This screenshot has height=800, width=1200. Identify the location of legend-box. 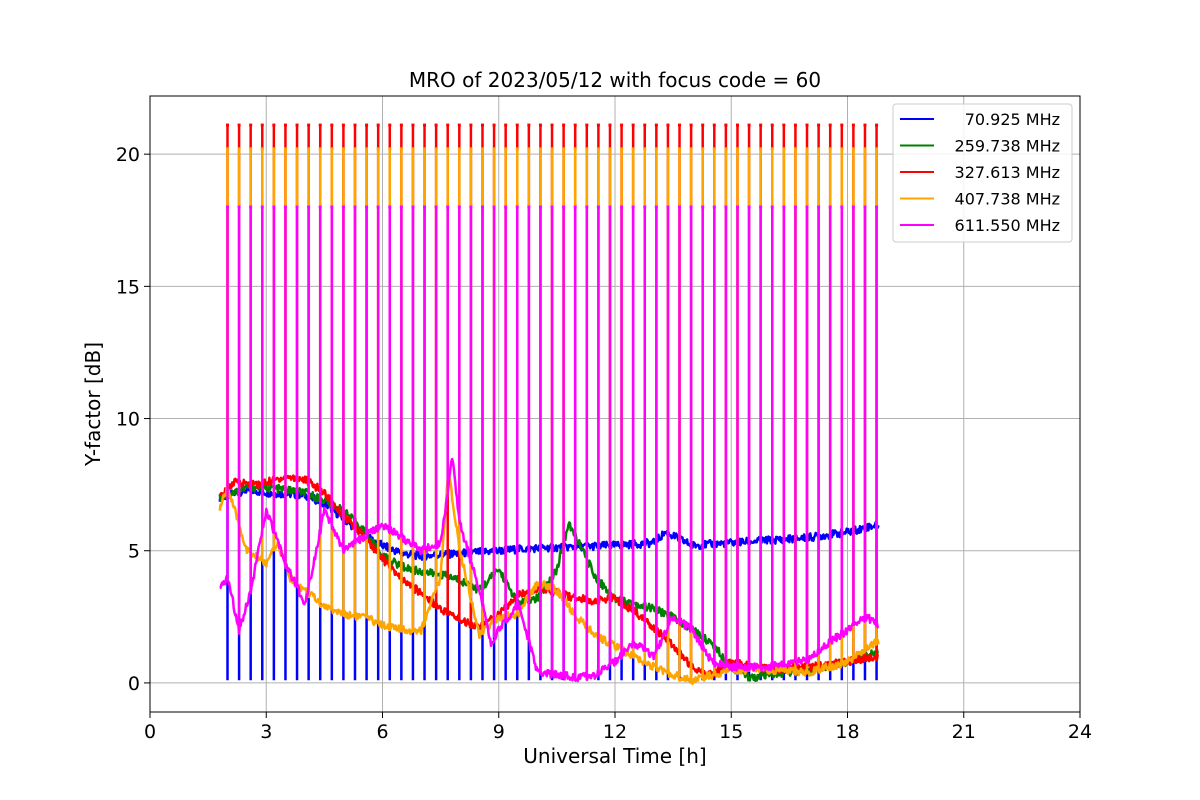
(982, 173).